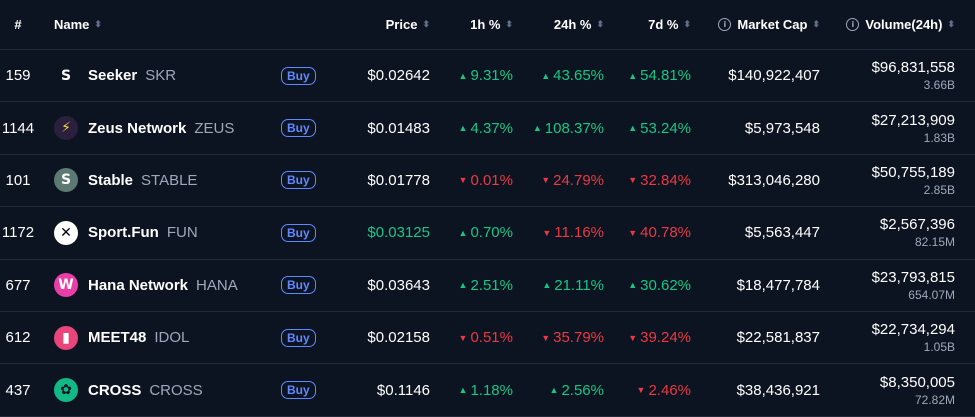 This screenshot has width=975, height=417. I want to click on change-7d-value: 39.24%, so click(665, 338).